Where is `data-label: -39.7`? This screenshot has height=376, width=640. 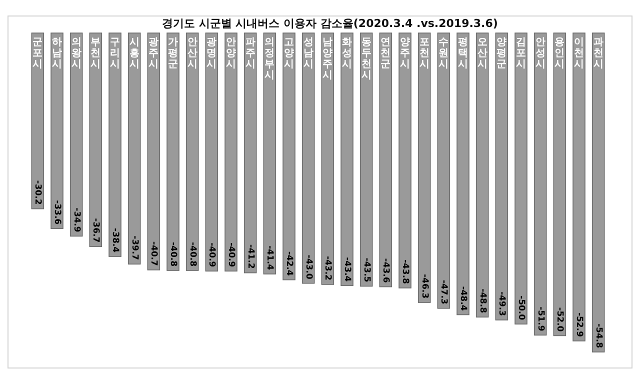
data-label: -39.7 is located at coordinates (134, 248).